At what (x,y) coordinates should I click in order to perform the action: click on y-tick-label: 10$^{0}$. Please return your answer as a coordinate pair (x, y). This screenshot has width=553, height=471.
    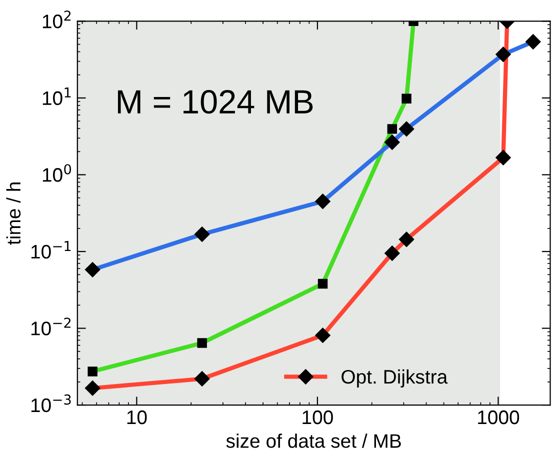
    Looking at the image, I should click on (57, 173).